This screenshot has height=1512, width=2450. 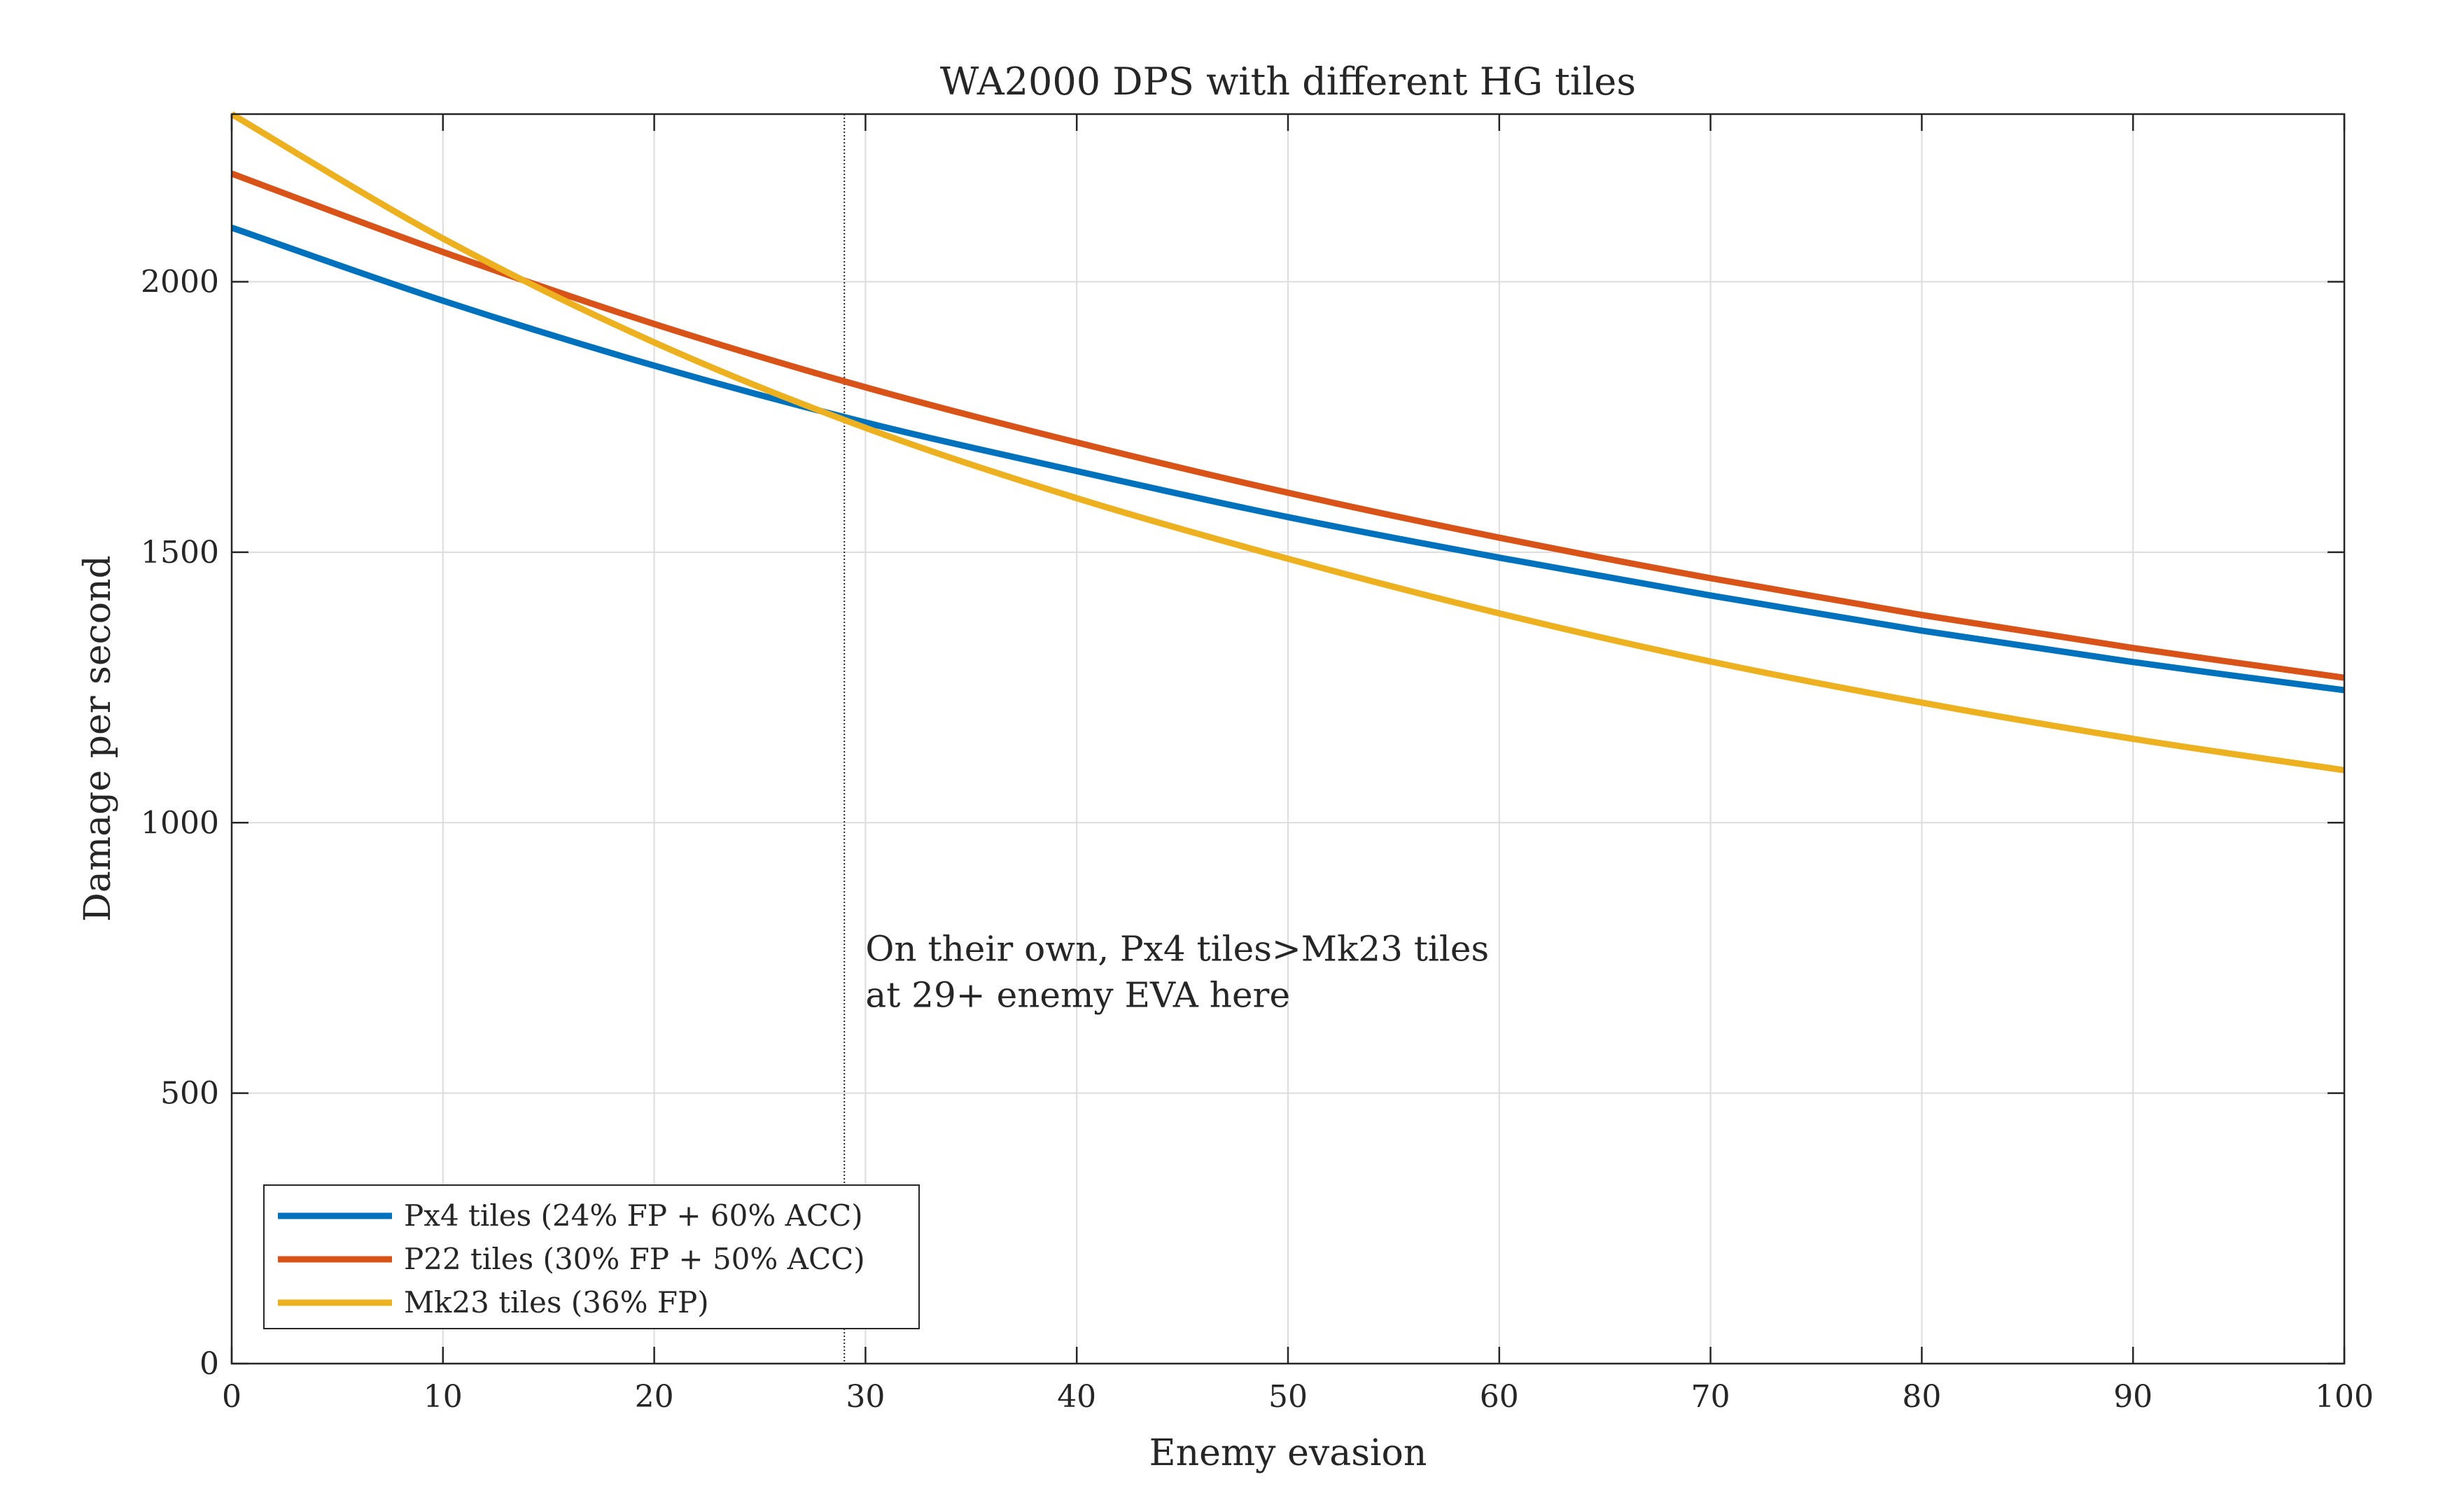 What do you see at coordinates (556, 1302) in the screenshot?
I see `legend-label-mk23: Mk23 tiles (36% FP)` at bounding box center [556, 1302].